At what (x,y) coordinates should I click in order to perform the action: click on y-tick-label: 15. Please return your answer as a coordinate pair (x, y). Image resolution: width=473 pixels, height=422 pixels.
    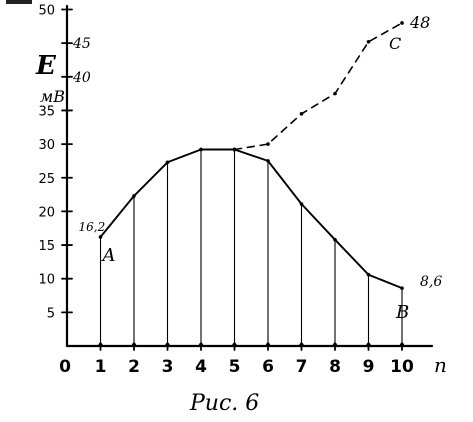
    Looking at the image, I should click on (46, 246).